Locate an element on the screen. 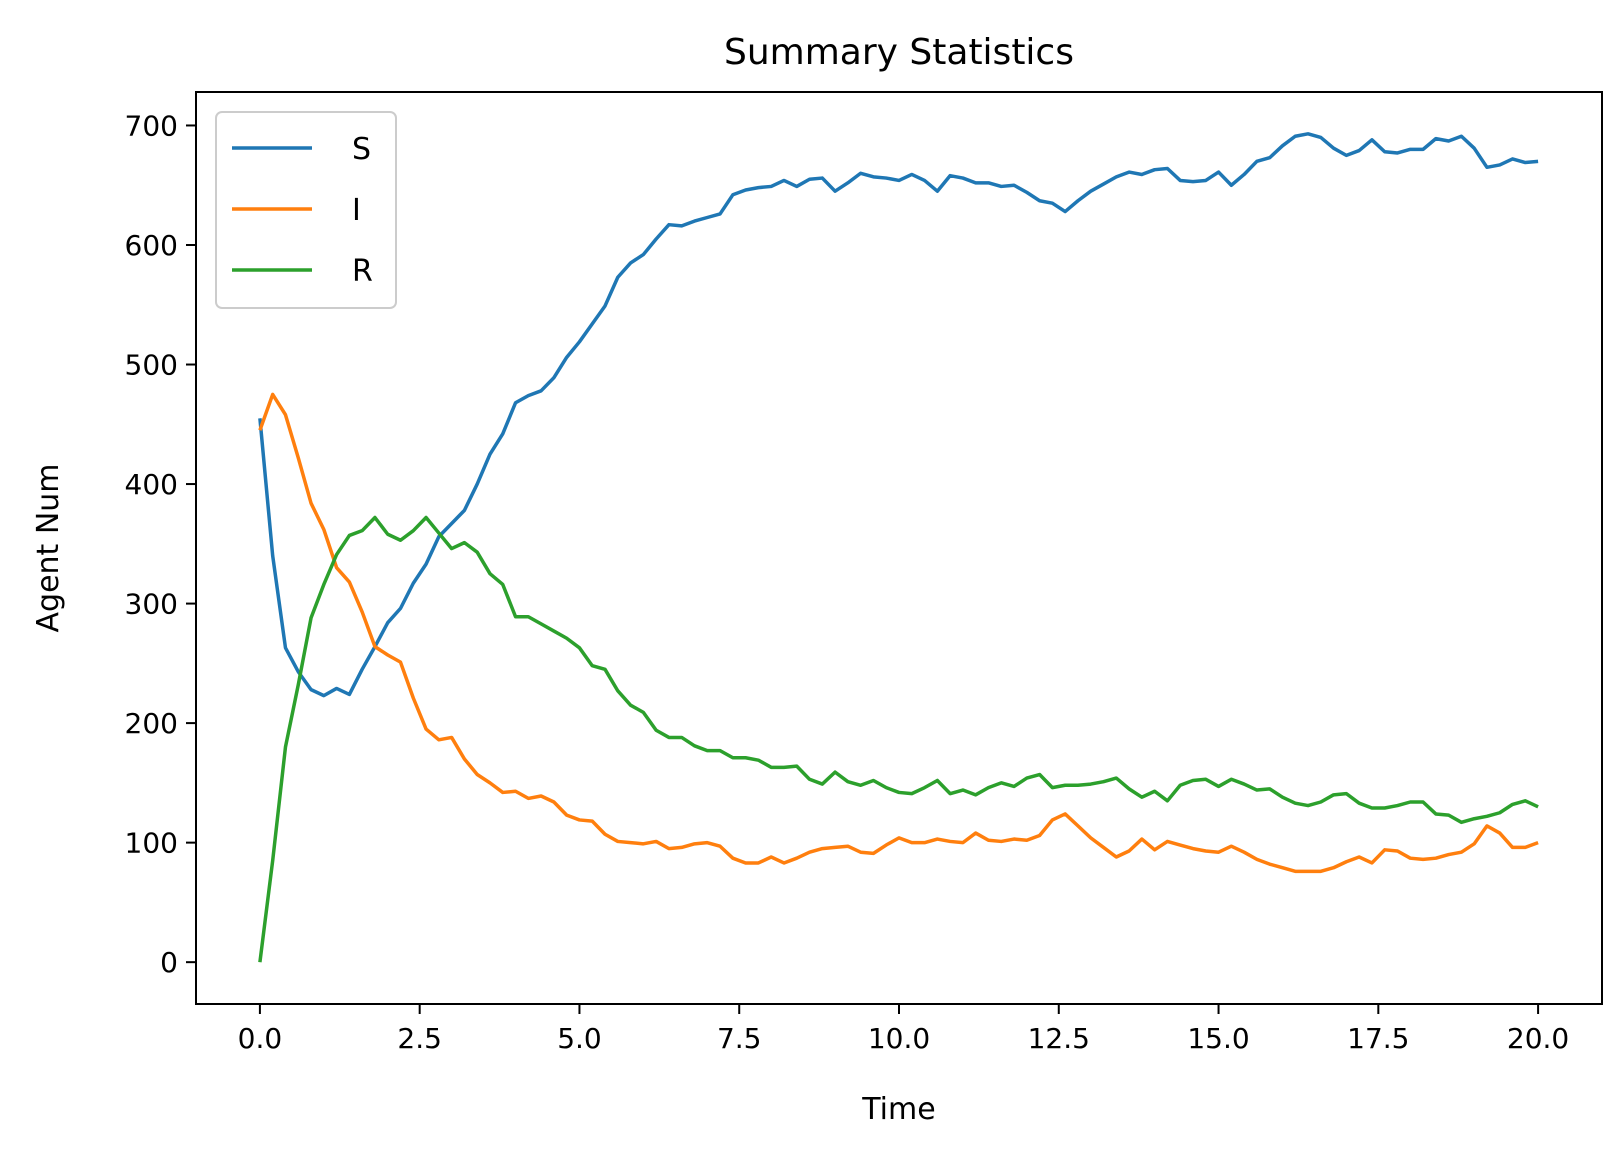  x-tick-label: 15.0 is located at coordinates (1218, 1038).